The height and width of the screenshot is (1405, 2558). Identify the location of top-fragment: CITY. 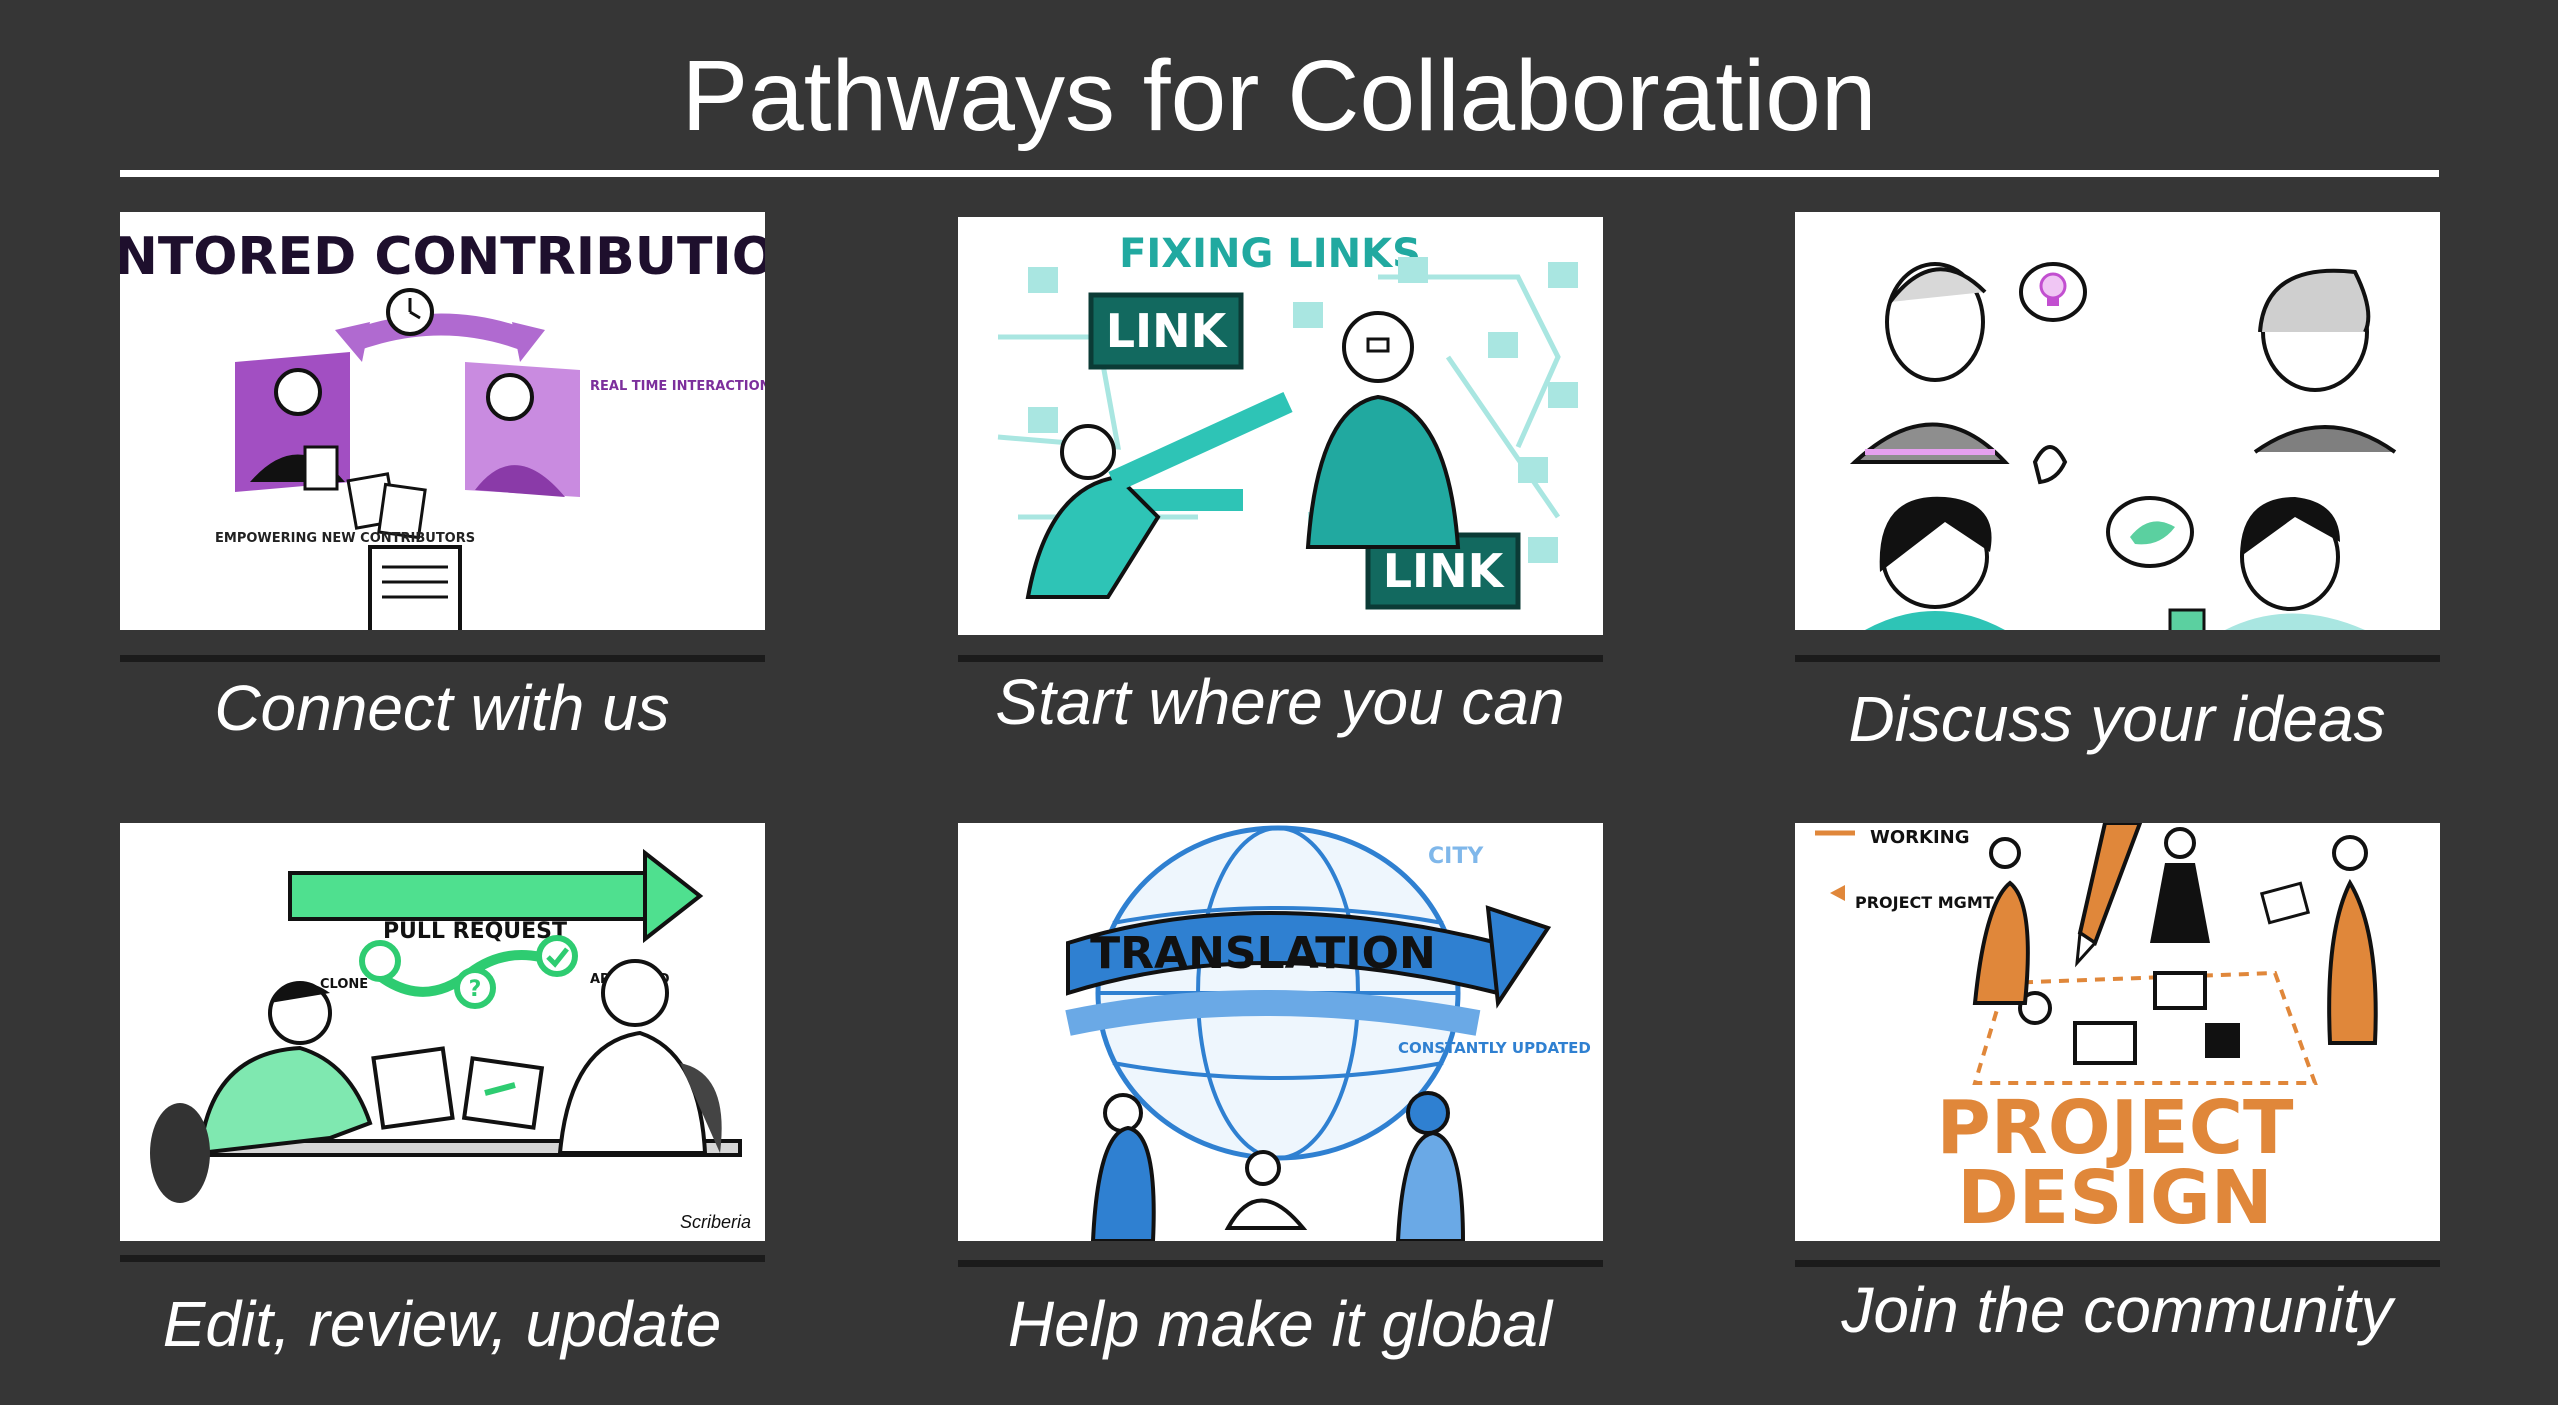
(1456, 856).